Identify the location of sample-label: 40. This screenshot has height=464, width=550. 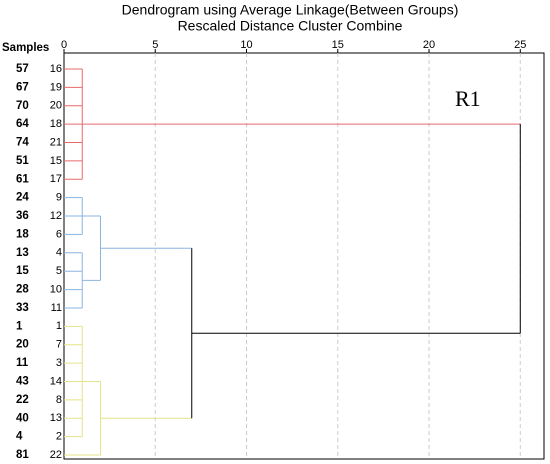
(22, 418).